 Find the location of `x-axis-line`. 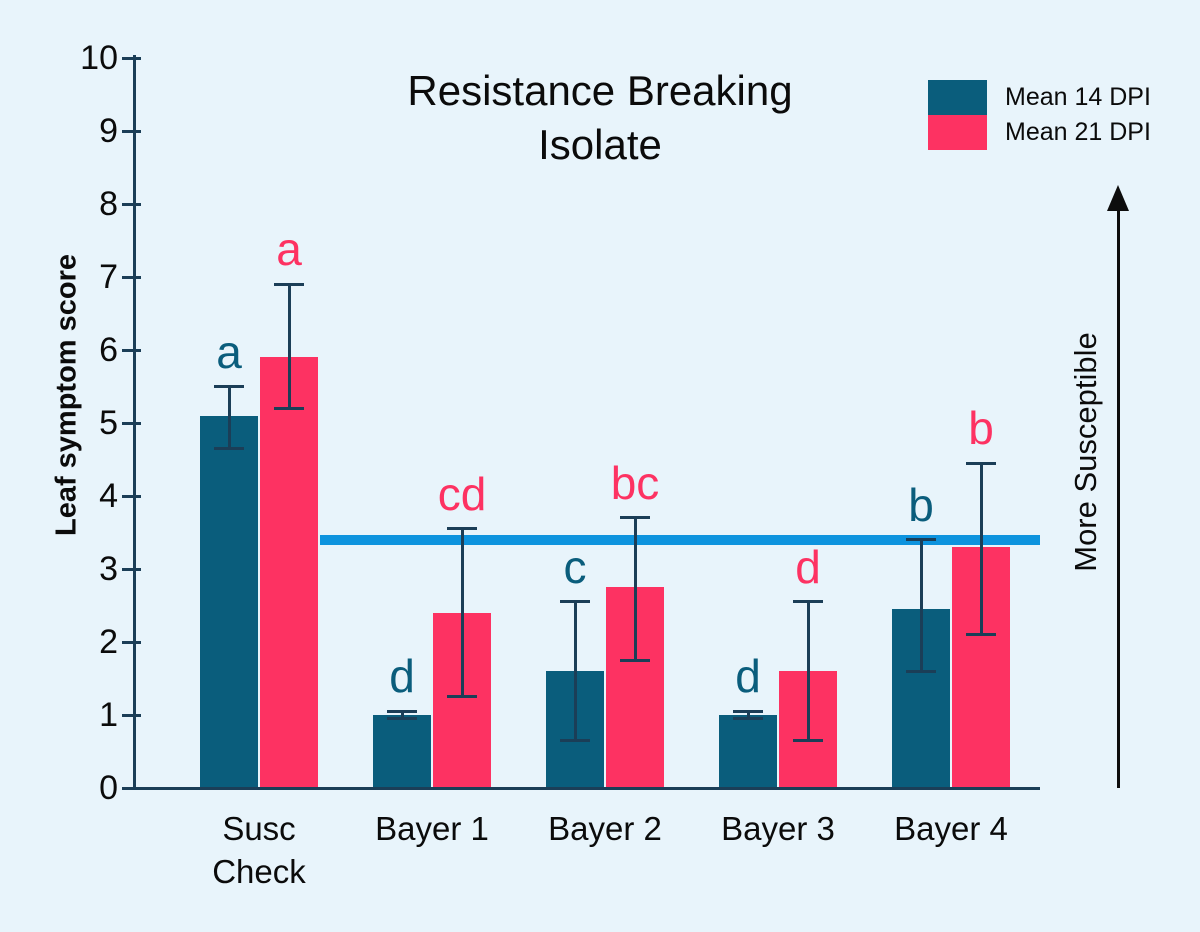

x-axis-line is located at coordinates (586, 788).